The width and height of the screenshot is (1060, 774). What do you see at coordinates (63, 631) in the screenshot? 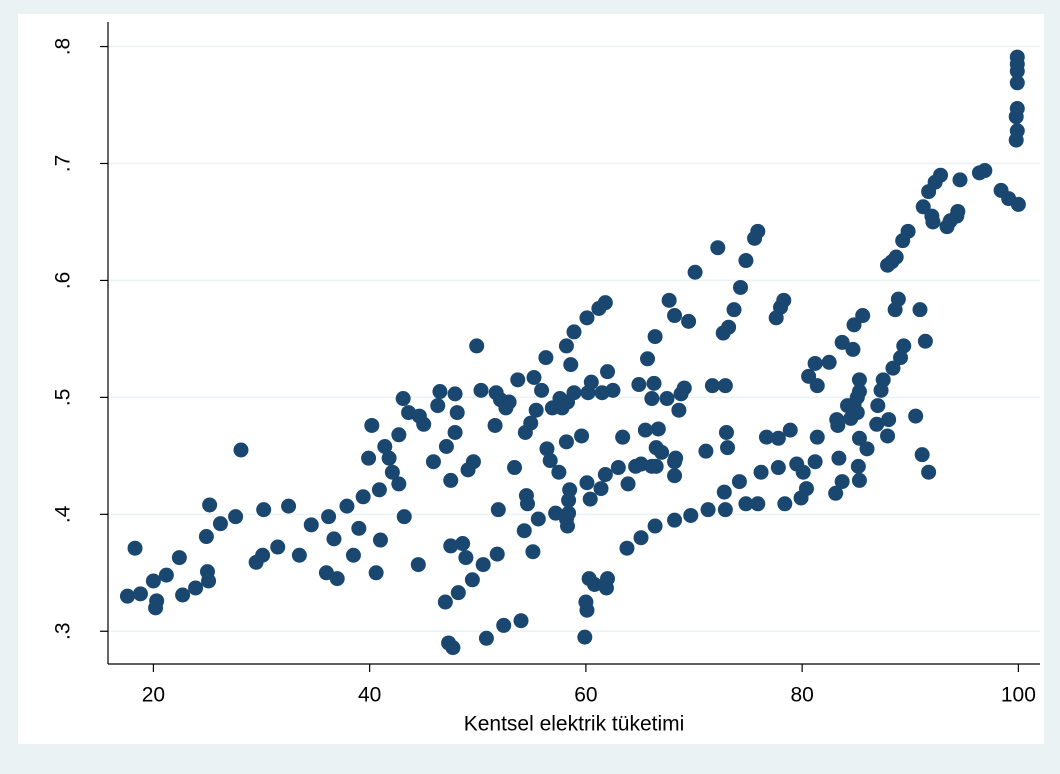
I see `y-tick-label: .3` at bounding box center [63, 631].